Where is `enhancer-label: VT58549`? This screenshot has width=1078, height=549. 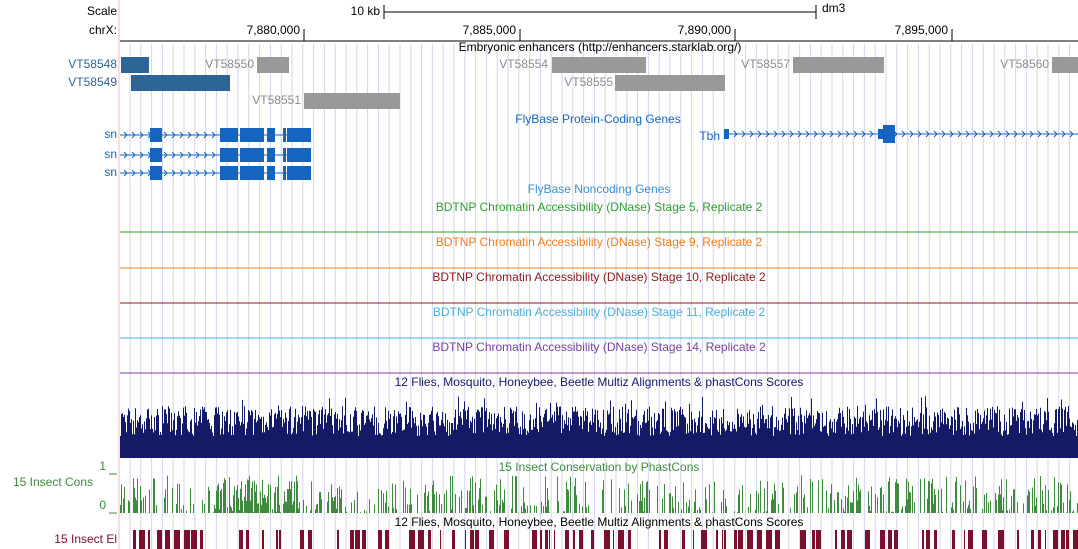
enhancer-label: VT58549 is located at coordinates (92, 82).